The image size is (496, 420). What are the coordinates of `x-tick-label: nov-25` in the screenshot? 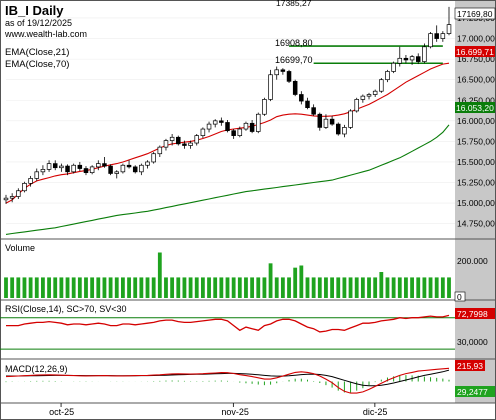 It's located at (235, 412).